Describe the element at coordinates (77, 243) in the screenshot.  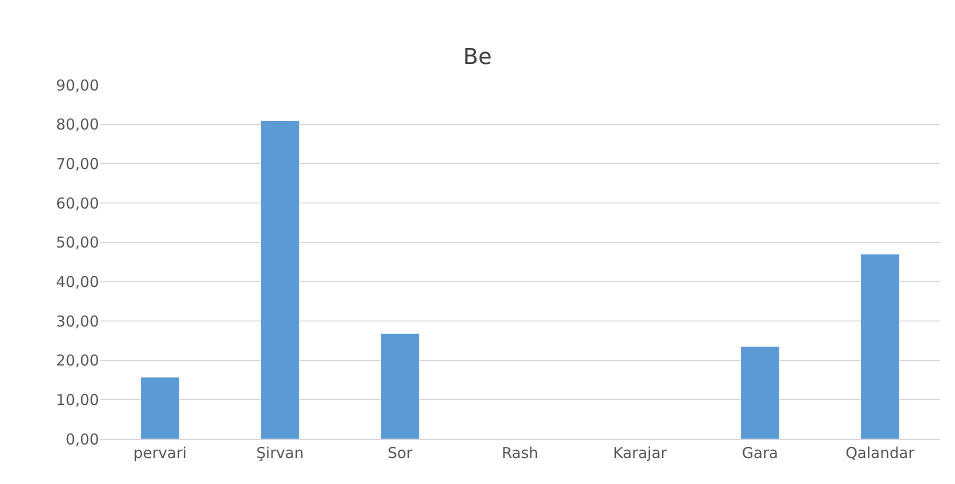
I see `y-tick-label: 50,00` at that location.